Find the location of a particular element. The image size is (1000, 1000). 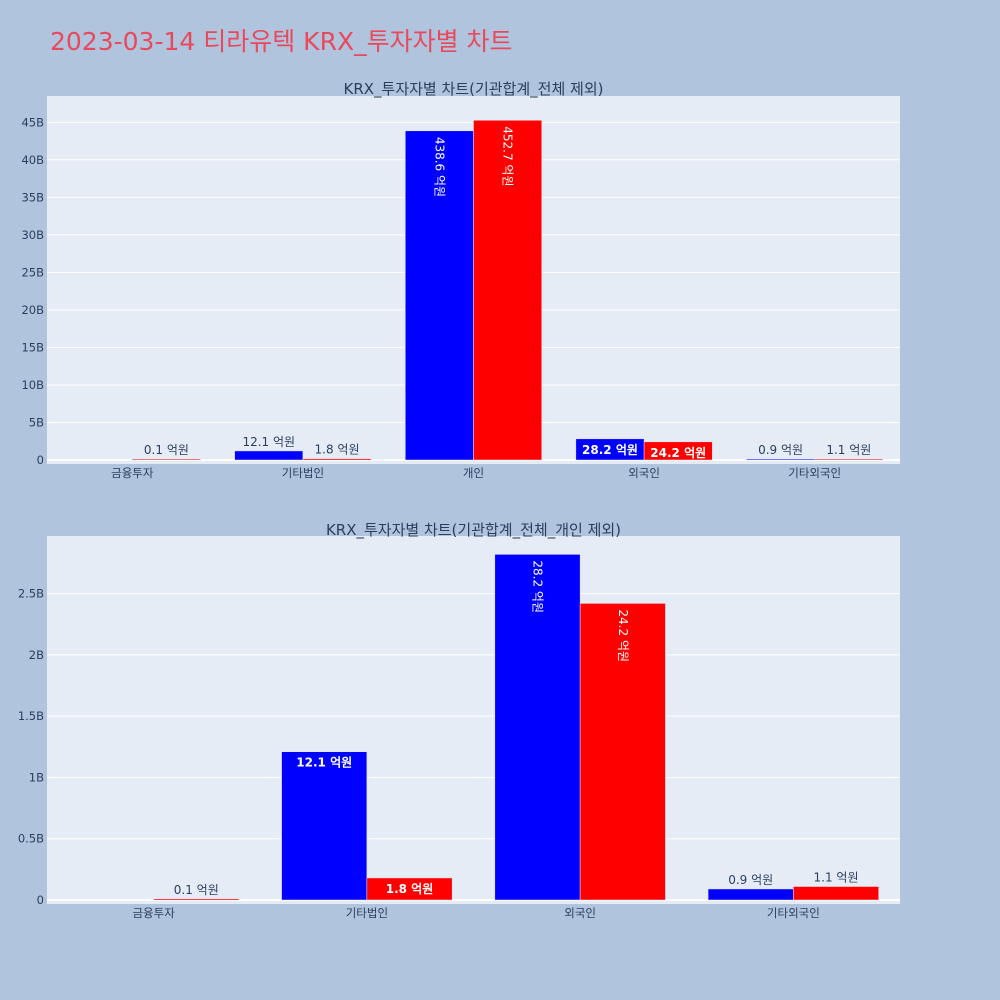

y-tick-label: 35B is located at coordinates (32, 197).